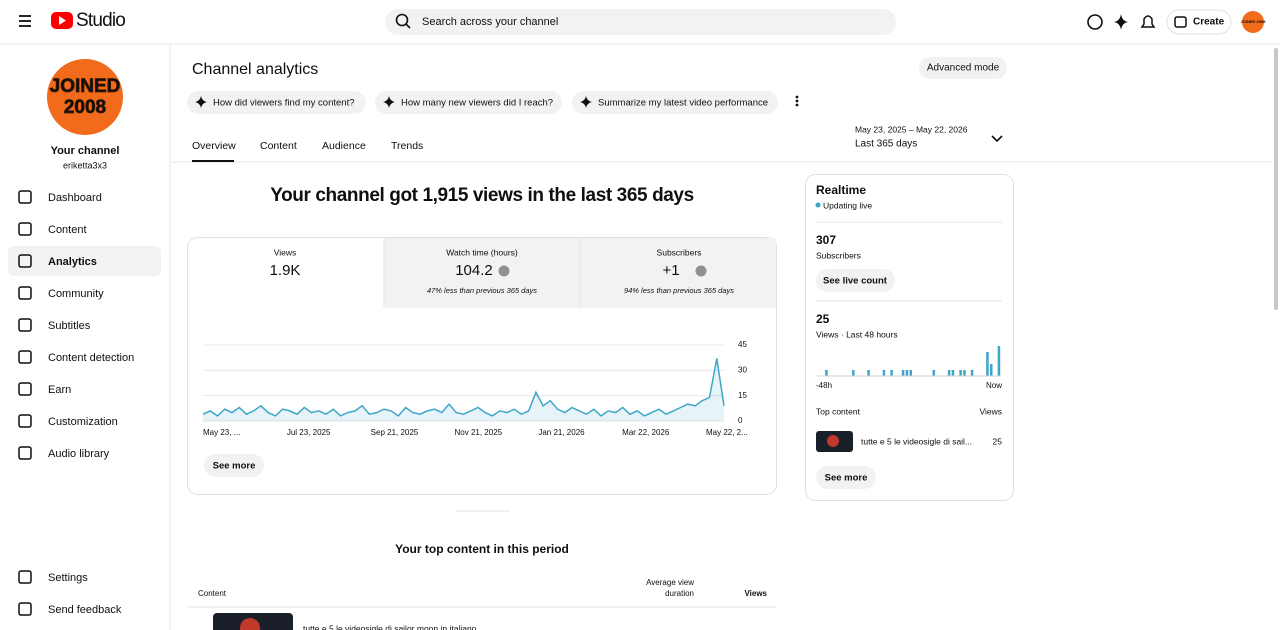 The height and width of the screenshot is (630, 1280). Describe the element at coordinates (838, 411) in the screenshot. I see `top-content-label: Top content` at that location.